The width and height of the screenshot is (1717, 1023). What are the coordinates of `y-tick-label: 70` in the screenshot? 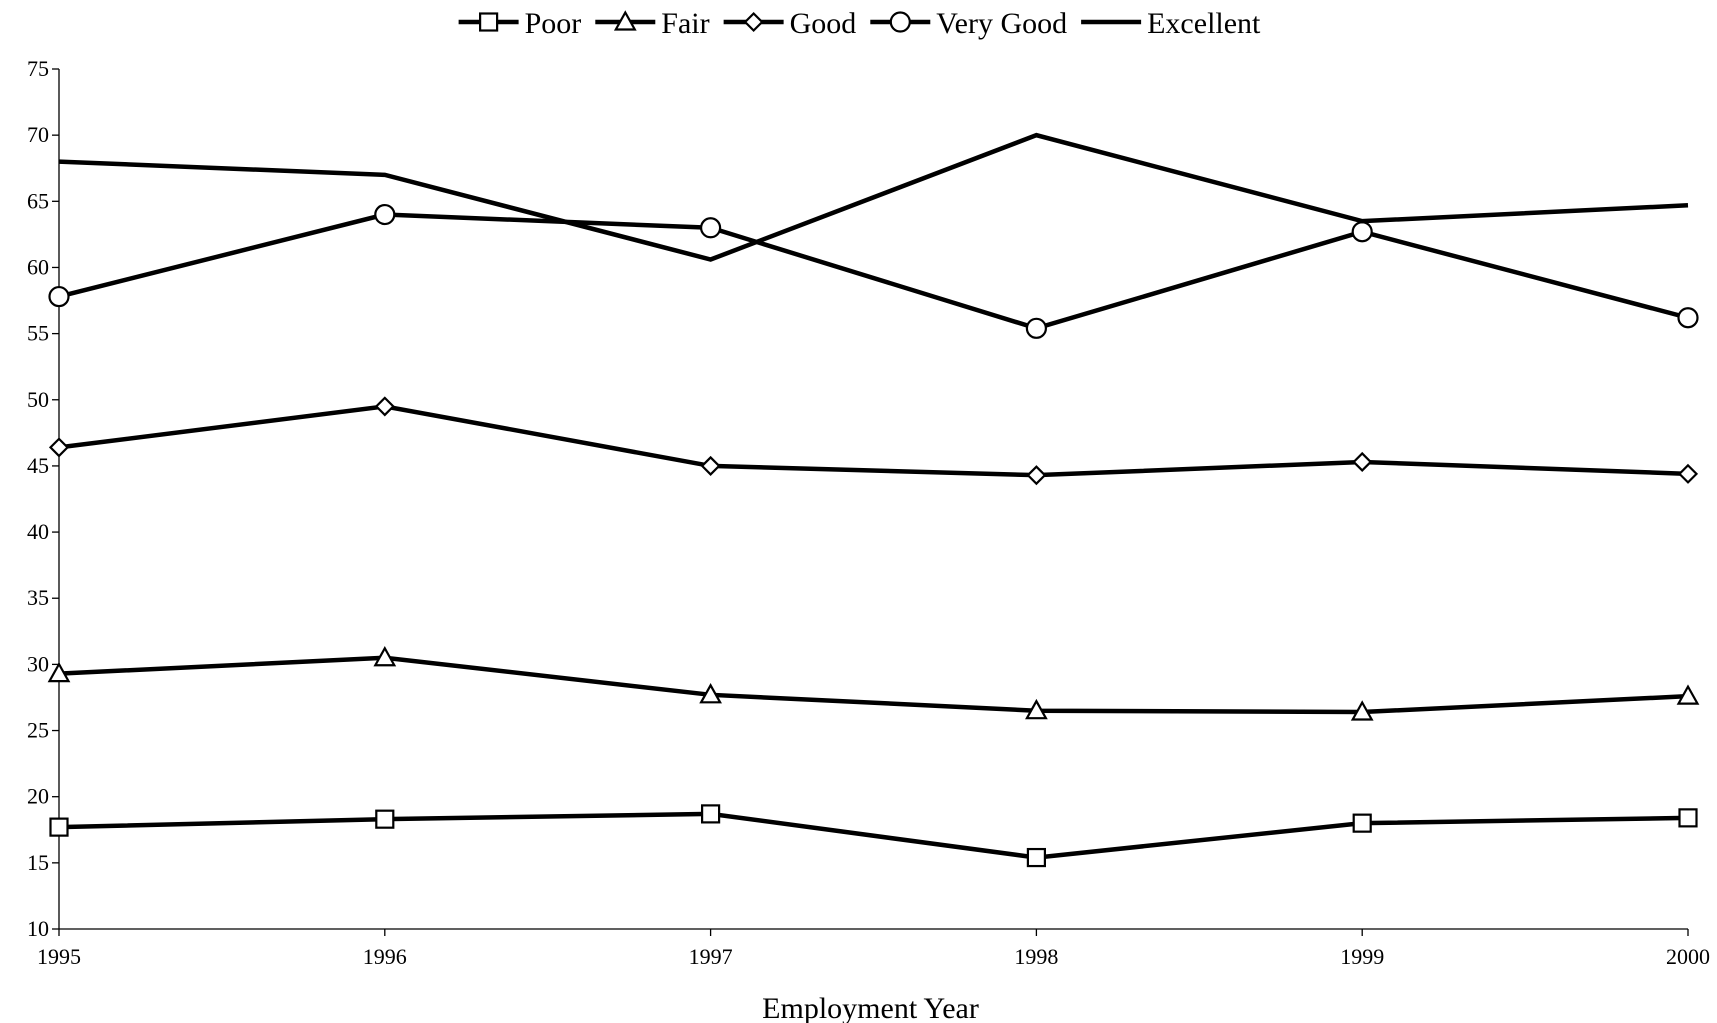 It's located at (38, 134).